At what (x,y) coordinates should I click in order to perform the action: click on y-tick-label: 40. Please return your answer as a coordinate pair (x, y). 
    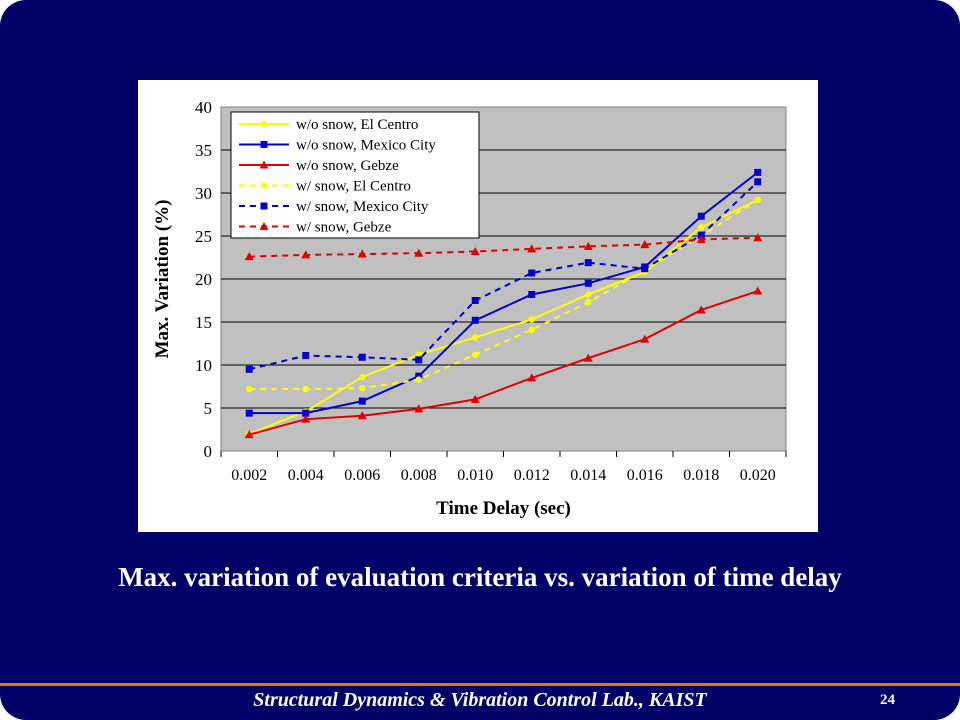
    Looking at the image, I should click on (203, 107).